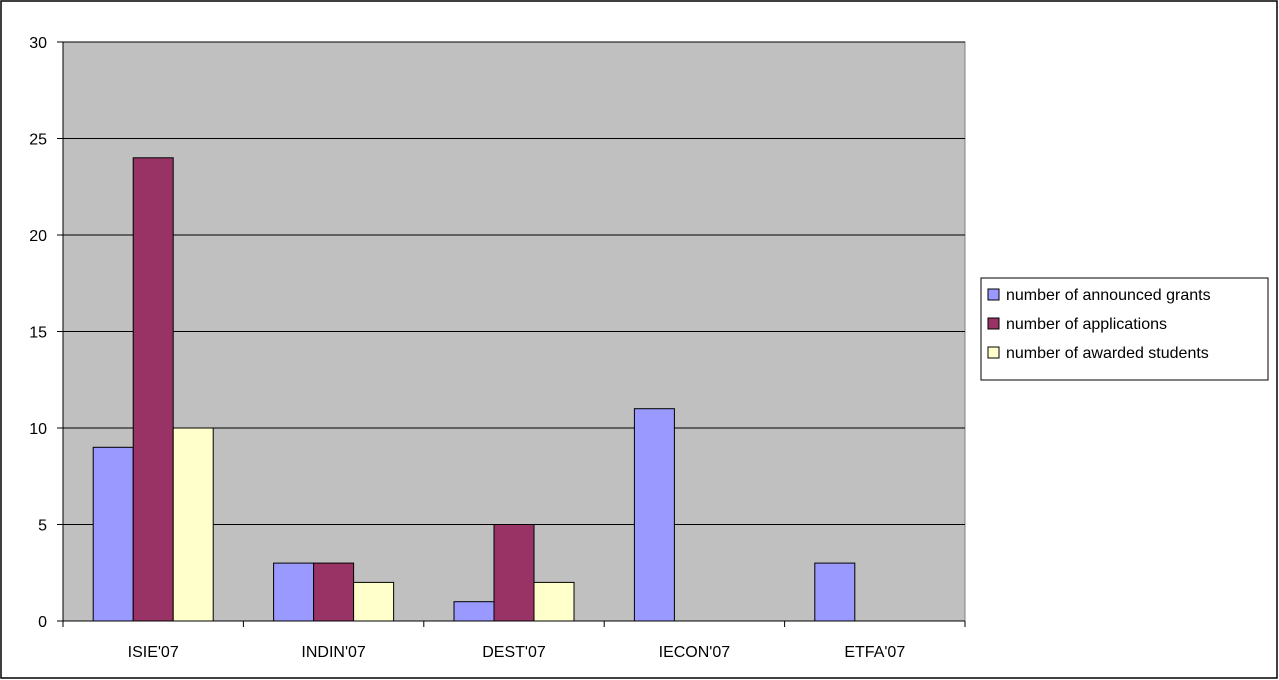  I want to click on y-tick-label: 30, so click(38, 43).